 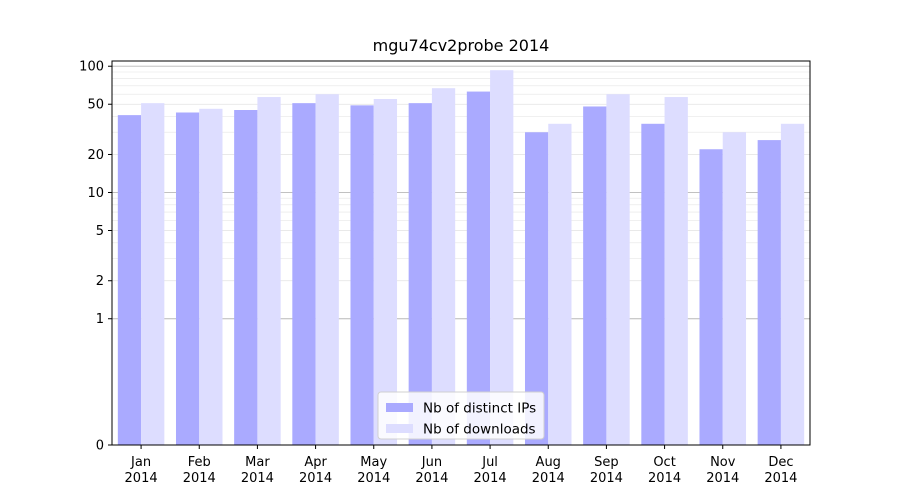 I want to click on y-tick-label: 50, so click(x=95, y=105).